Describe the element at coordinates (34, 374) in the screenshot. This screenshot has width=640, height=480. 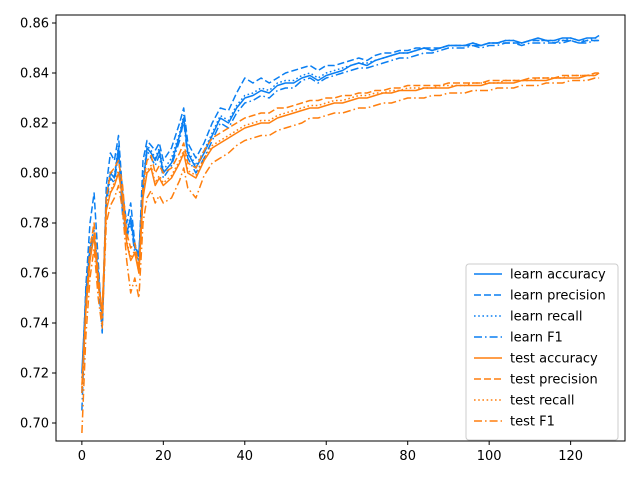
I see `y-tick-label: 0.72` at that location.